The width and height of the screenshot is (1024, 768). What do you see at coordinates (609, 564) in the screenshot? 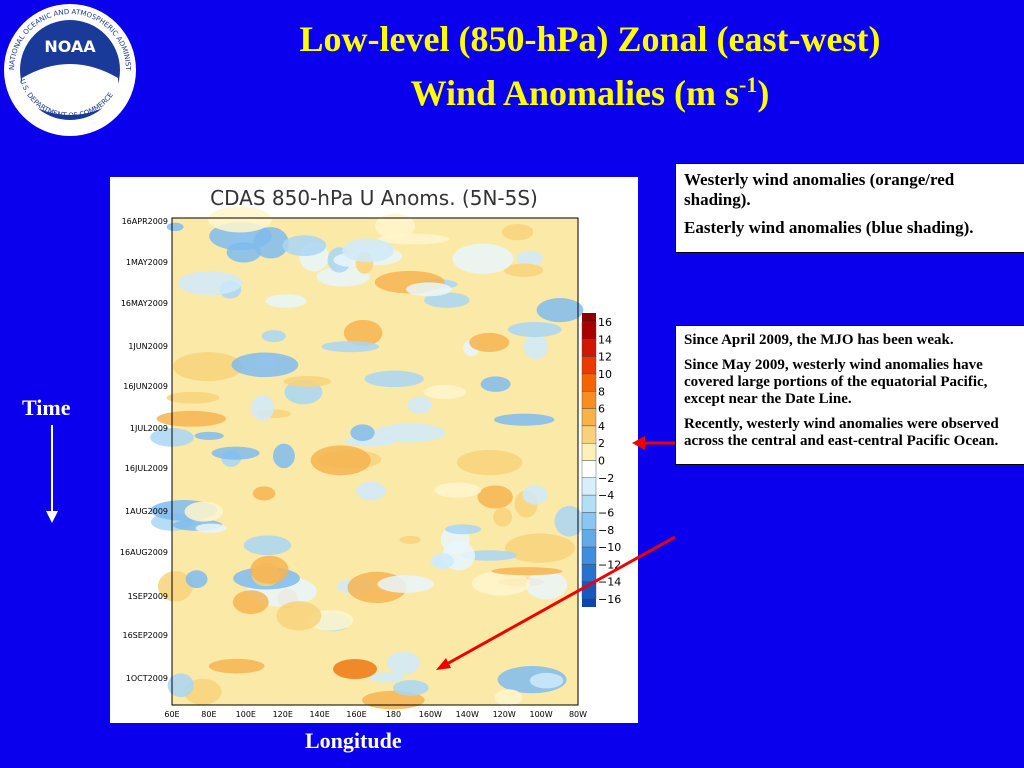
I see `colorbar-label: −12` at bounding box center [609, 564].